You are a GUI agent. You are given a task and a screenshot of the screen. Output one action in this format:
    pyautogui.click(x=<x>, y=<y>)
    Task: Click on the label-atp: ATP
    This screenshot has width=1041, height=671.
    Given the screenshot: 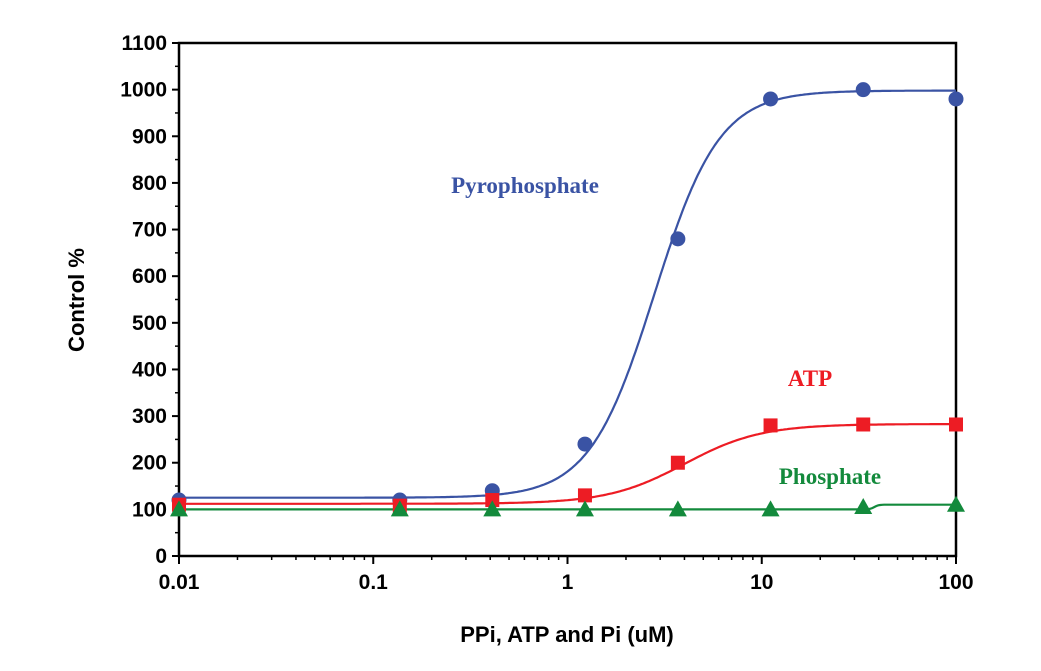 What is the action you would take?
    pyautogui.click(x=810, y=378)
    